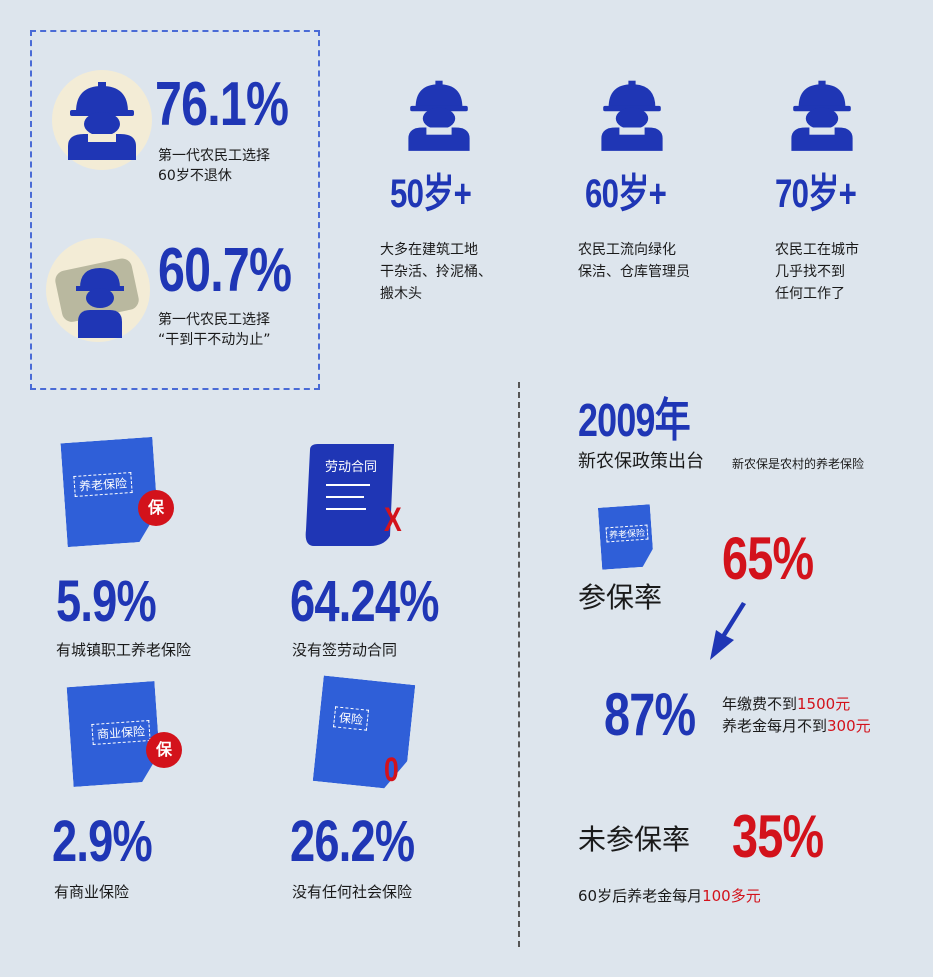 The width and height of the screenshot is (933, 977). Describe the element at coordinates (124, 650) in the screenshot. I see `insurance-caption: 有城镇职工养老保险` at that location.